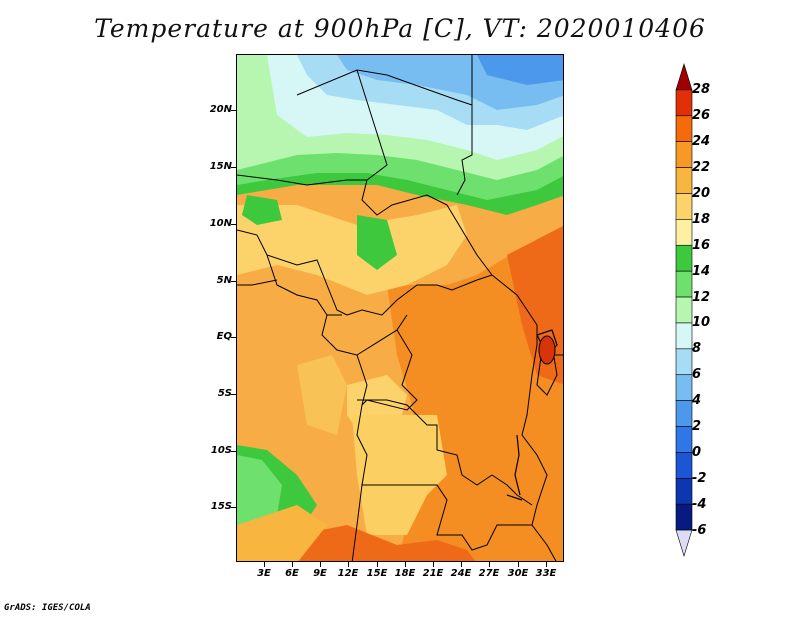 This screenshot has height=618, width=800. What do you see at coordinates (697, 427) in the screenshot?
I see `colorbar-label: 2` at bounding box center [697, 427].